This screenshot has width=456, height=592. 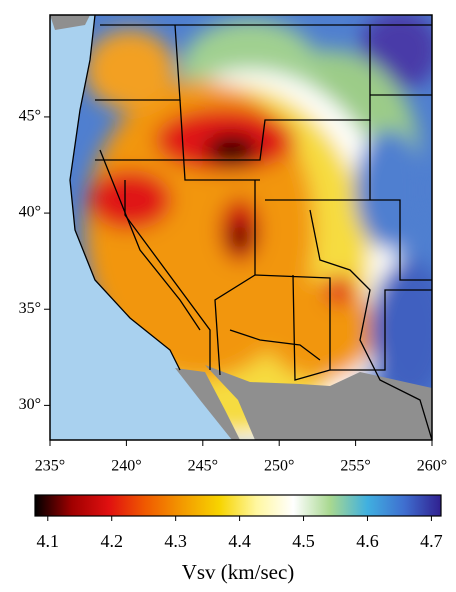 I want to click on x-tick-label: 235°, so click(x=50, y=466).